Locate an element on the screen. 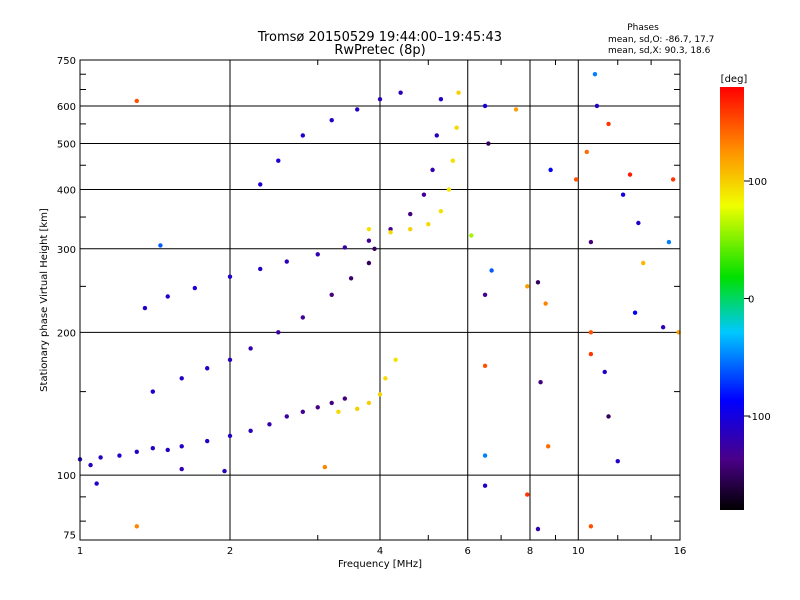  colorbar-ticks: 100 0 -100 is located at coordinates (757, 300).